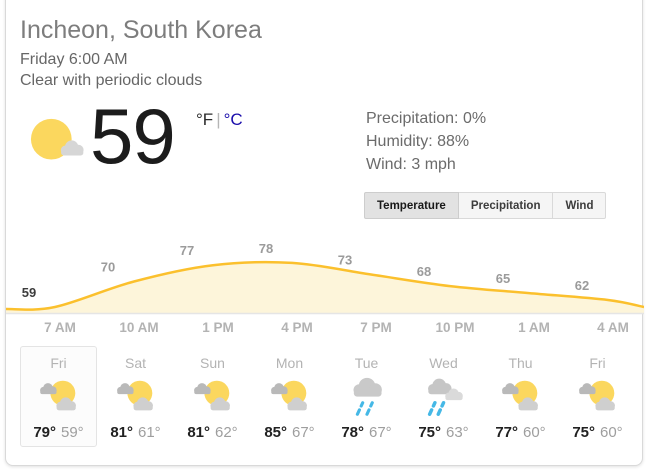 This screenshot has height=471, width=649. I want to click on day-low-temp: 61°, so click(149, 432).